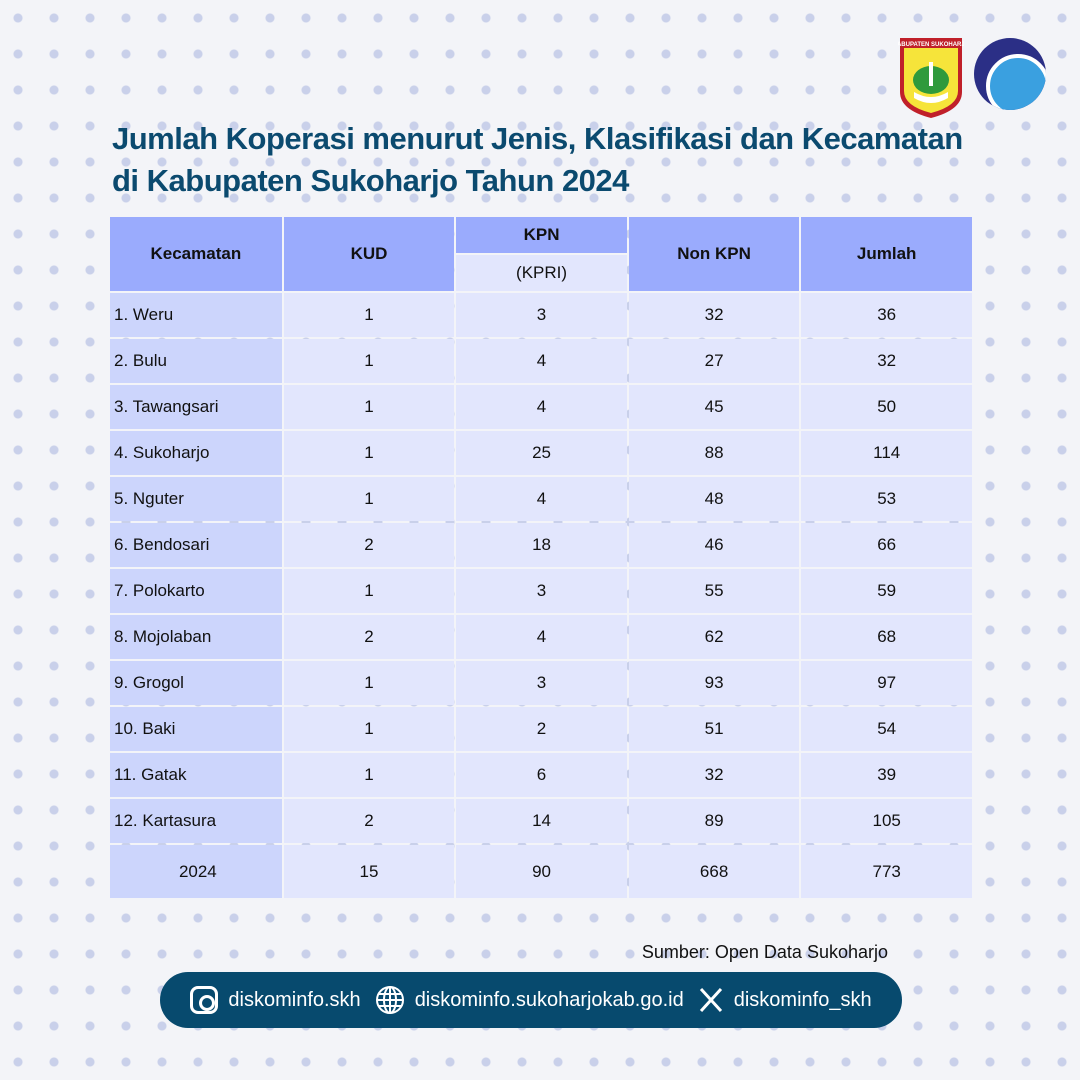 The image size is (1080, 1080). What do you see at coordinates (196, 499) in the screenshot?
I see `cell-name: 5. Nguter` at bounding box center [196, 499].